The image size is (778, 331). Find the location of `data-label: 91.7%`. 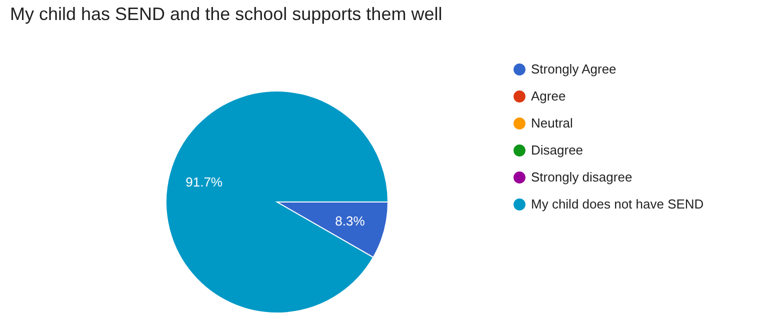

data-label: 91.7% is located at coordinates (204, 182).